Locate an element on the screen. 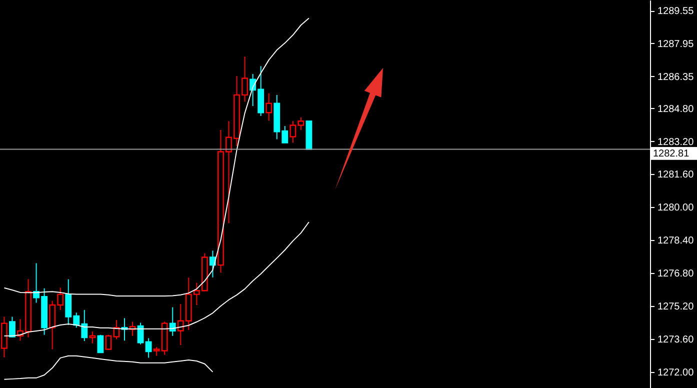  y-tick-label: 1280.00 is located at coordinates (676, 208).